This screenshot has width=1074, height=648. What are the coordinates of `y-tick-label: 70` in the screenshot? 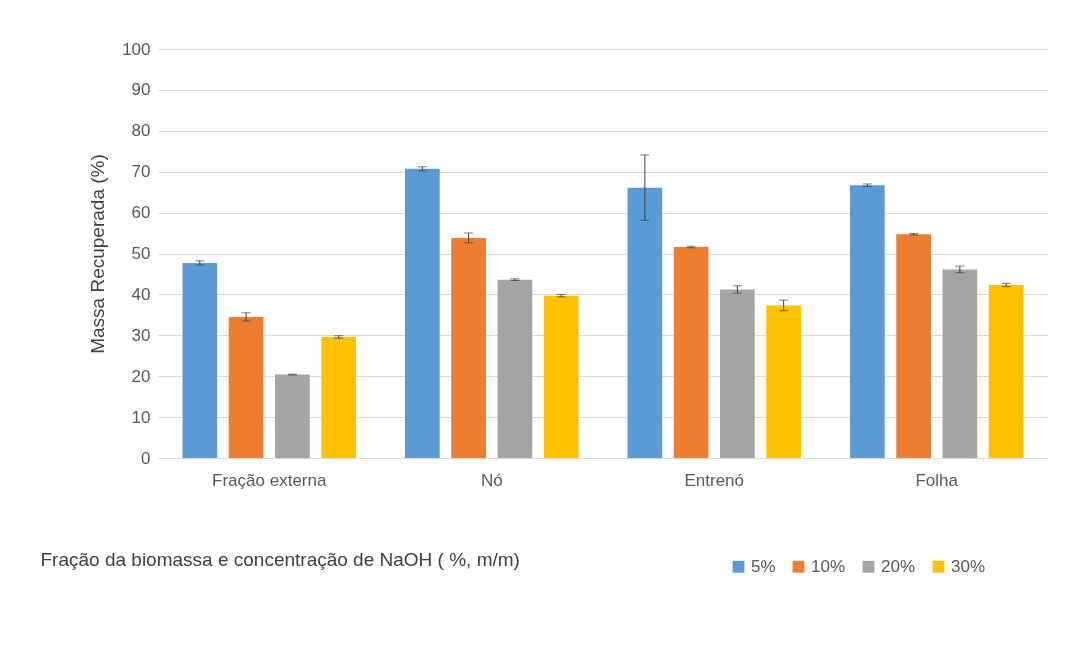 It's located at (141, 172).